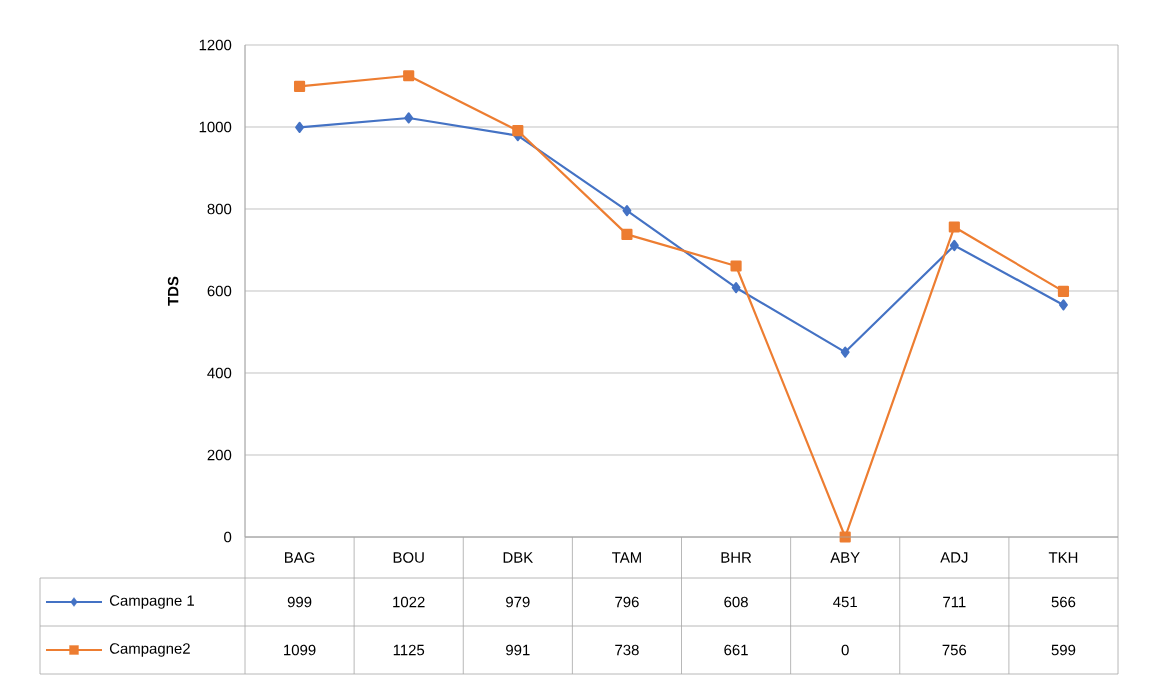 Image resolution: width=1149 pixels, height=676 pixels. What do you see at coordinates (1063, 650) in the screenshot?
I see `data-label: 599` at bounding box center [1063, 650].